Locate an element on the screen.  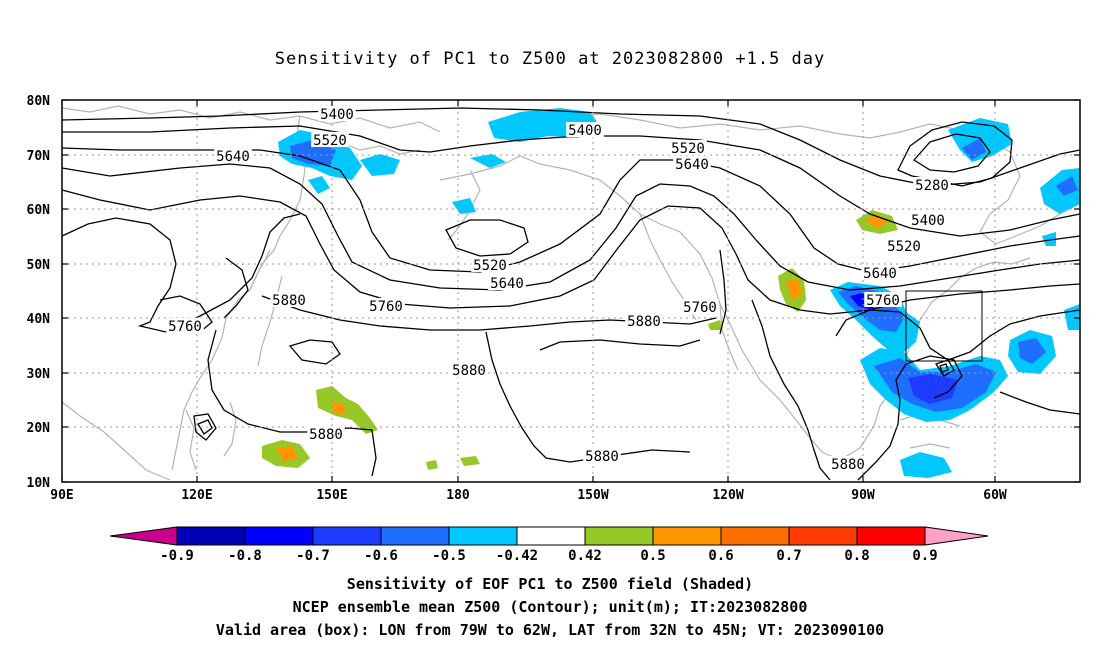
colorbar-tick-label: 0.42 is located at coordinates (585, 556).